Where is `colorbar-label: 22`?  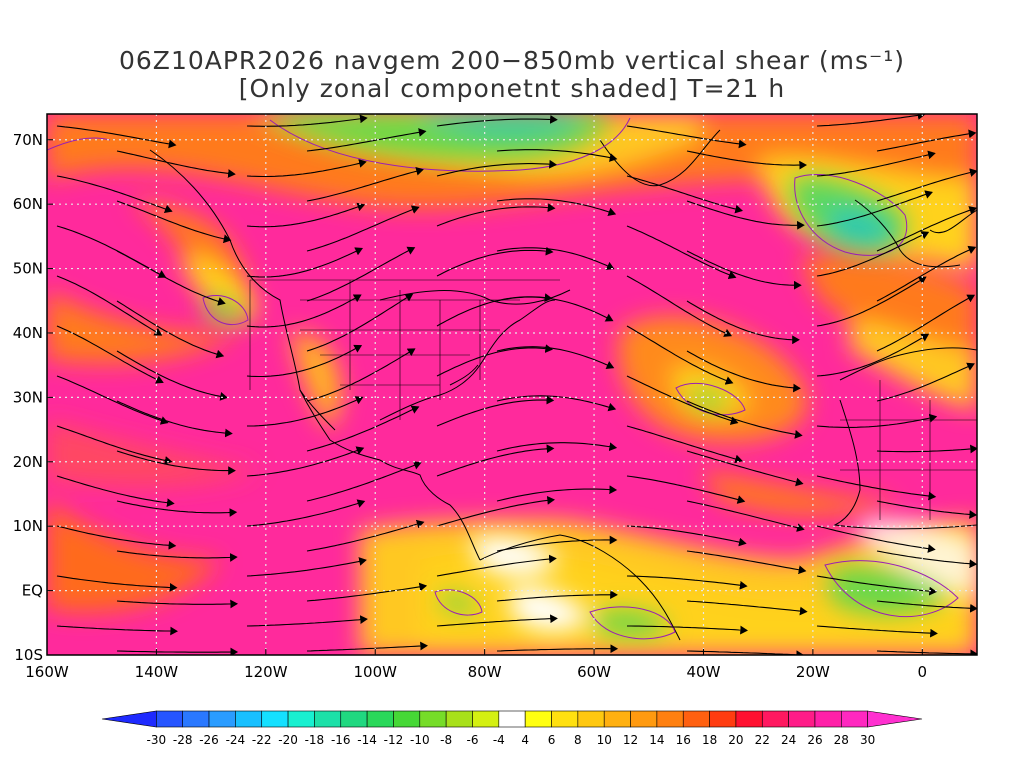
colorbar-label: 22 is located at coordinates (762, 740).